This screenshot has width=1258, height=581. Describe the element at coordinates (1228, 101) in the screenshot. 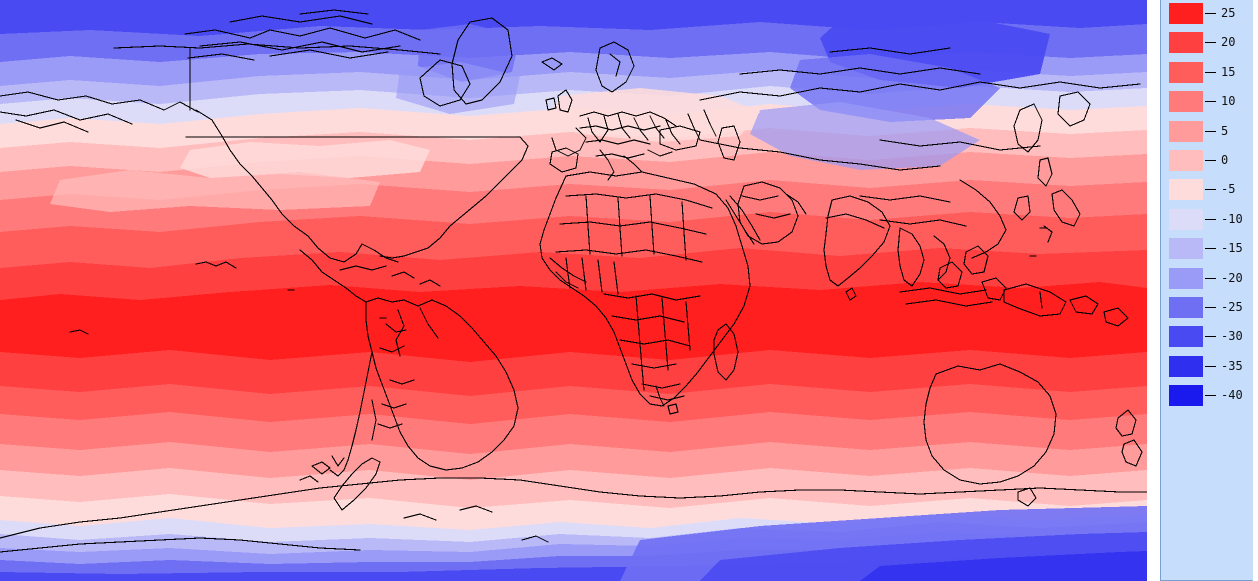

I see `legend-label: 10` at that location.